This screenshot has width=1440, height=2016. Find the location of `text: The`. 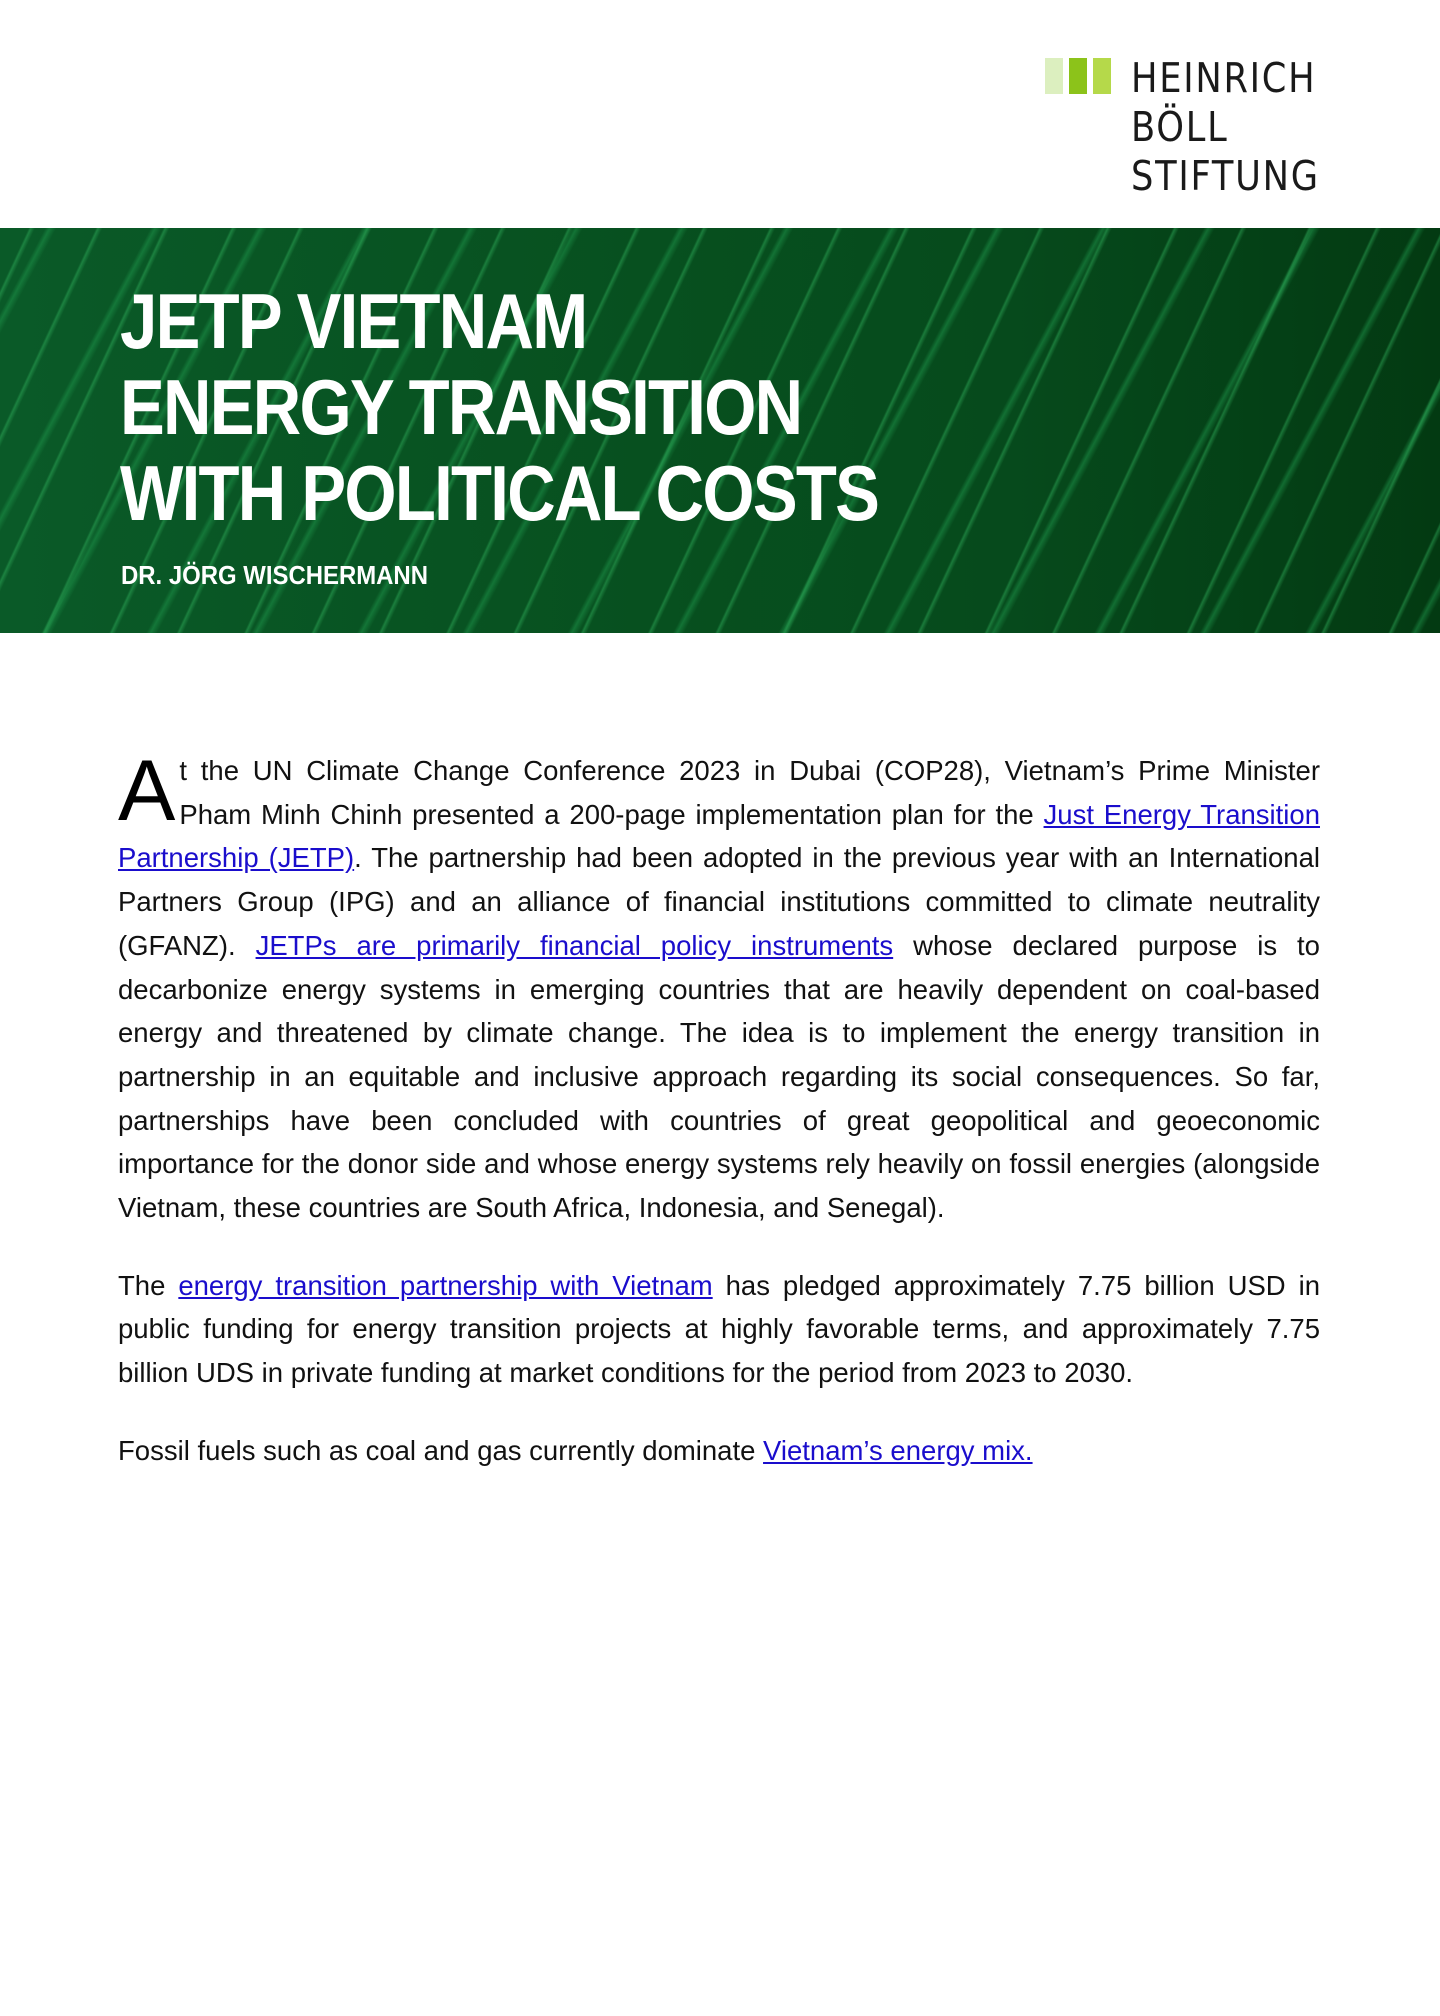

text: The is located at coordinates (148, 1285).